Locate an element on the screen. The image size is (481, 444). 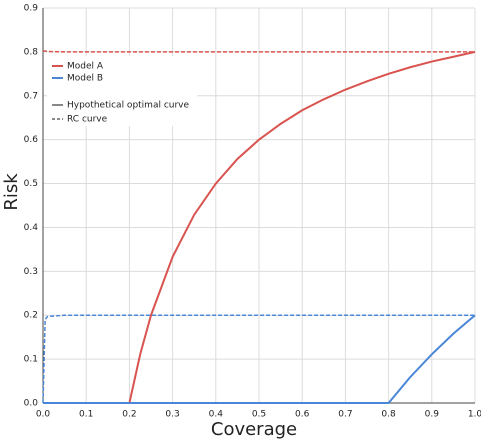
y-tick-label: 0.2 is located at coordinates (31, 316).